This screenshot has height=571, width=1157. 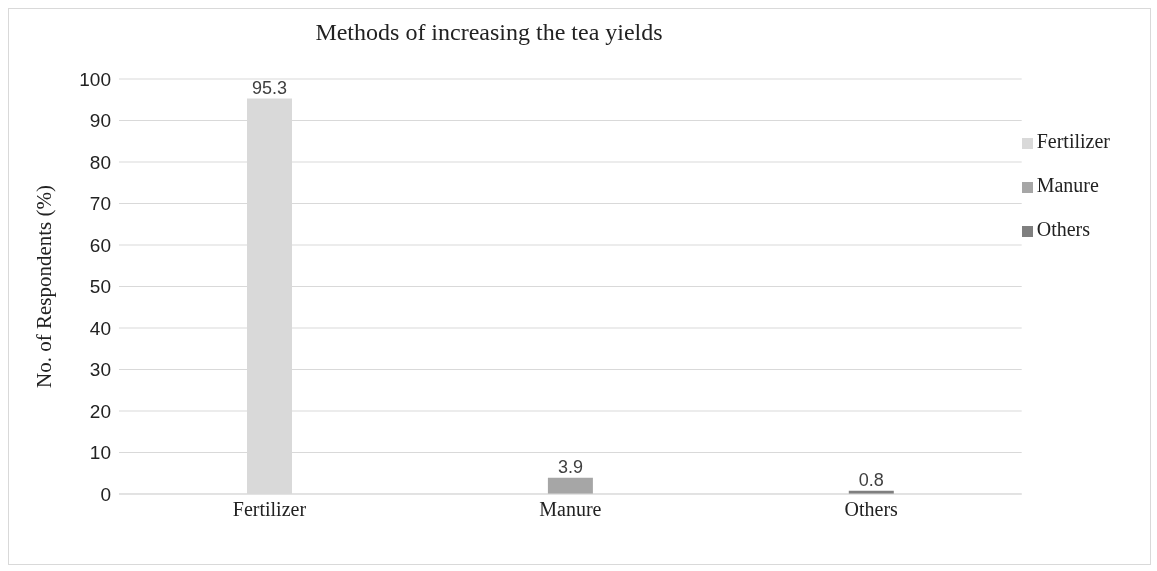 What do you see at coordinates (1063, 229) in the screenshot?
I see `legend-label: Others` at bounding box center [1063, 229].